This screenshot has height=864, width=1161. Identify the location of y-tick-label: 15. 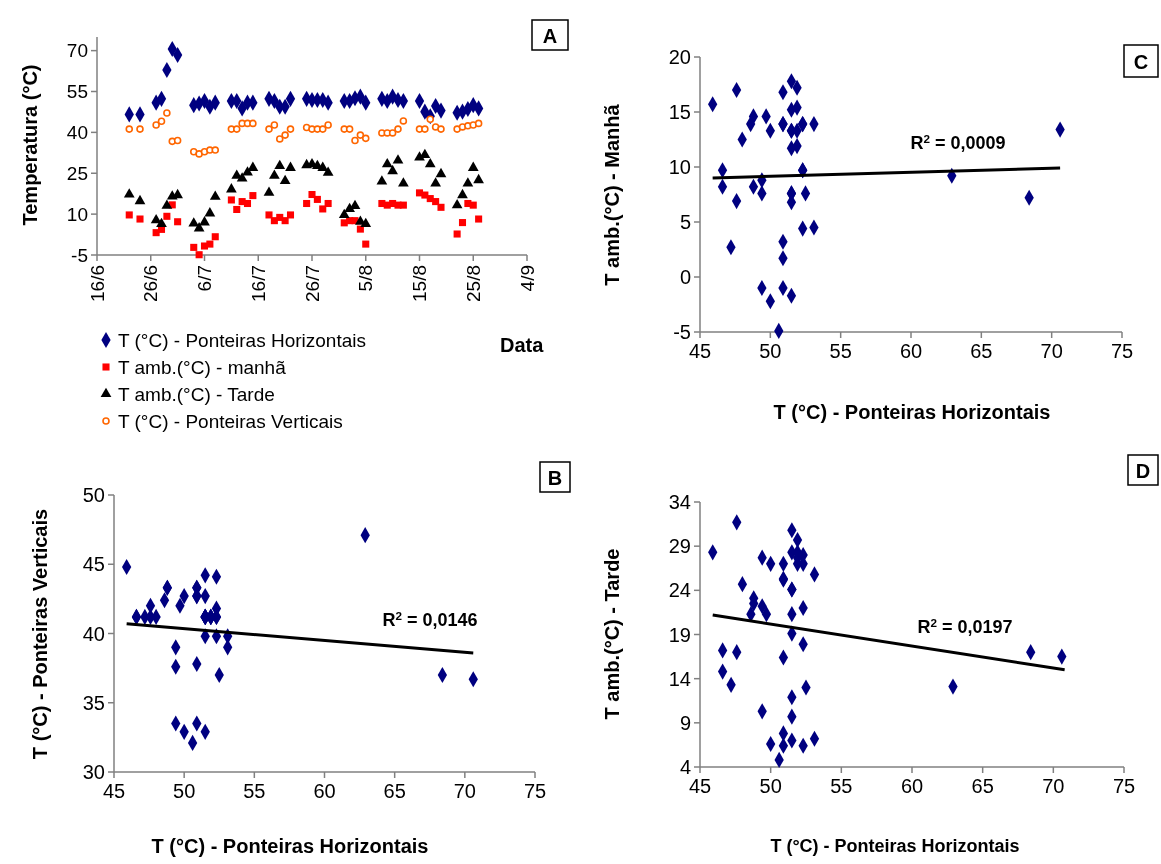
(679, 112).